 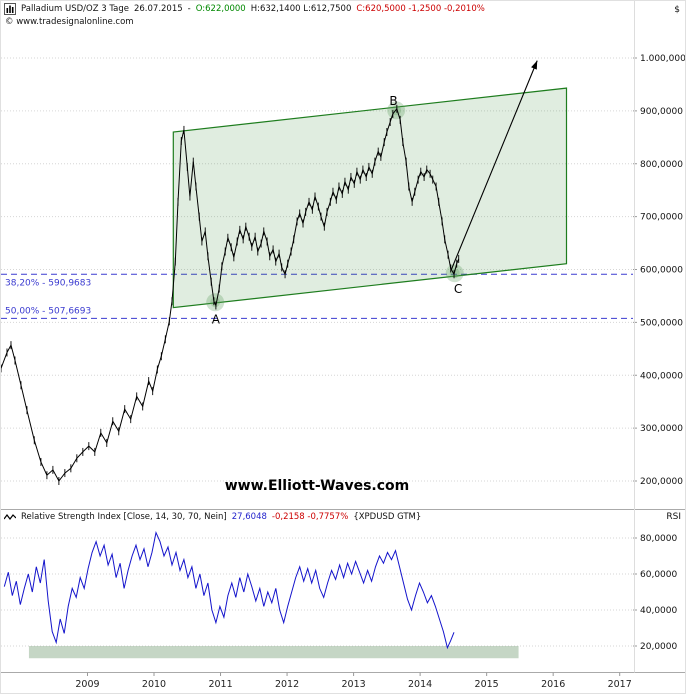 What do you see at coordinates (677, 10) in the screenshot?
I see `price-axis-unit: $` at bounding box center [677, 10].